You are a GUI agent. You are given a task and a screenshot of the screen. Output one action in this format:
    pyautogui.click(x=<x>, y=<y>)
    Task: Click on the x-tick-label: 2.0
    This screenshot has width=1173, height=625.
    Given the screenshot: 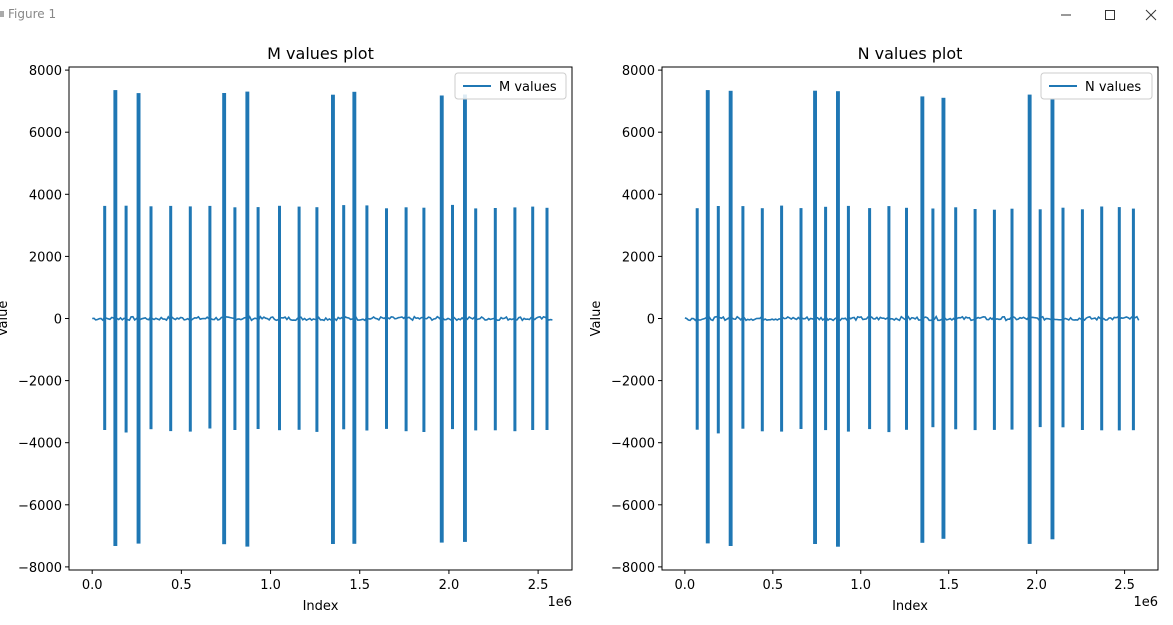 What is the action you would take?
    pyautogui.click(x=449, y=585)
    